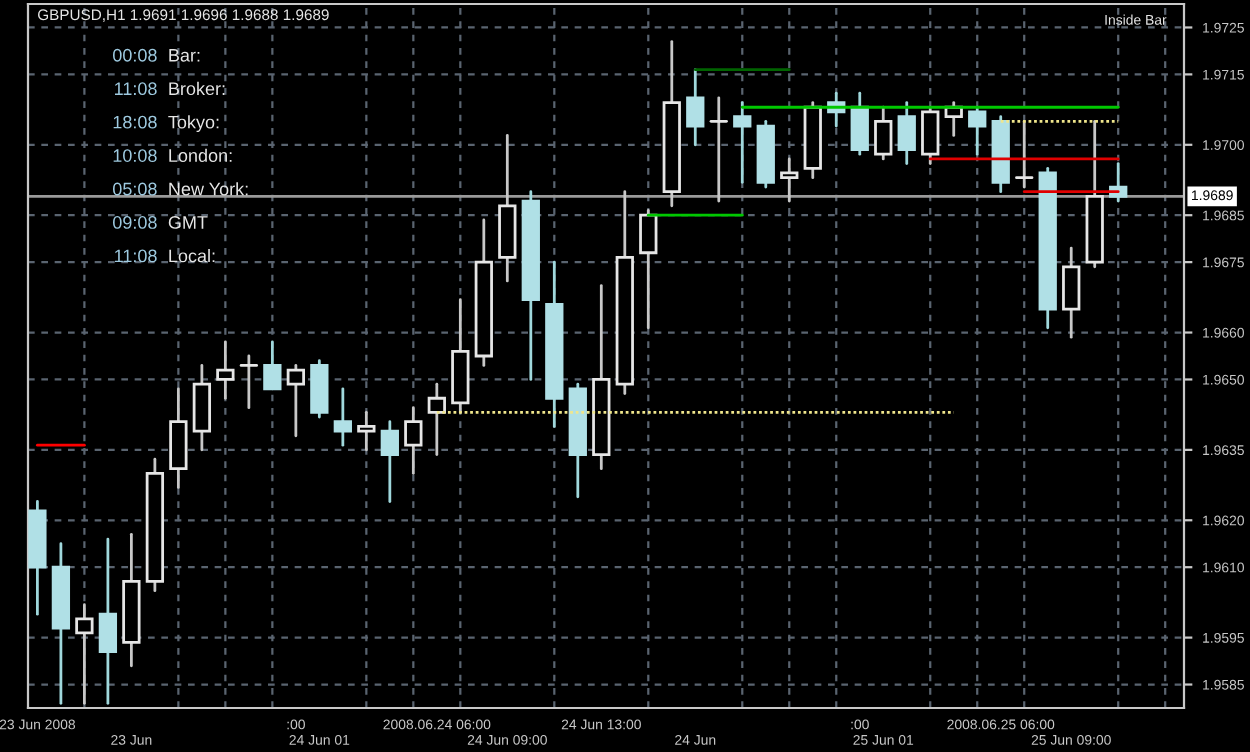 Image resolution: width=1250 pixels, height=752 pixels. Describe the element at coordinates (135, 155) in the screenshot. I see `annotation: 10:08` at that location.